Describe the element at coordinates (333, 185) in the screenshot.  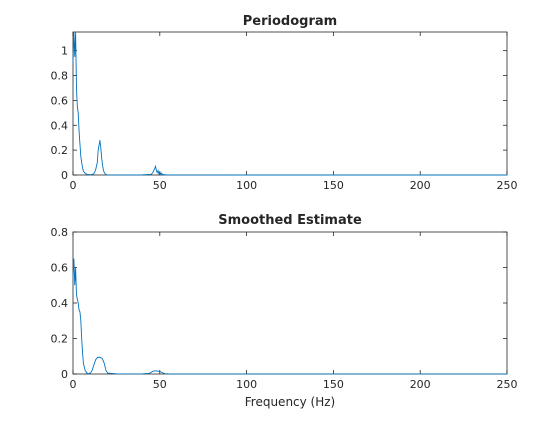
I see `periodogram-x-tick-label: 150` at that location.